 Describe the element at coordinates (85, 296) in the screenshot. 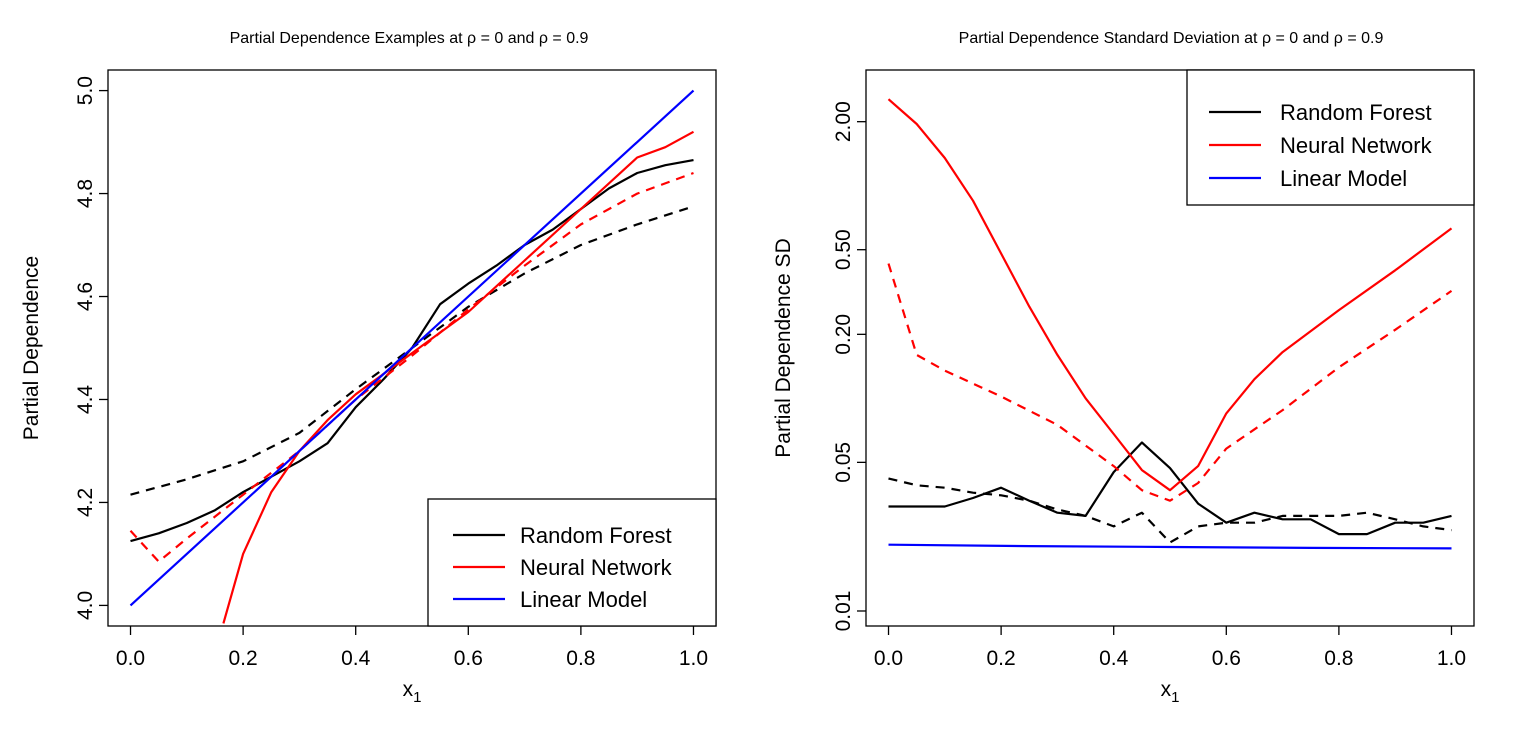

I see `y-tick-label: 4.6` at that location.